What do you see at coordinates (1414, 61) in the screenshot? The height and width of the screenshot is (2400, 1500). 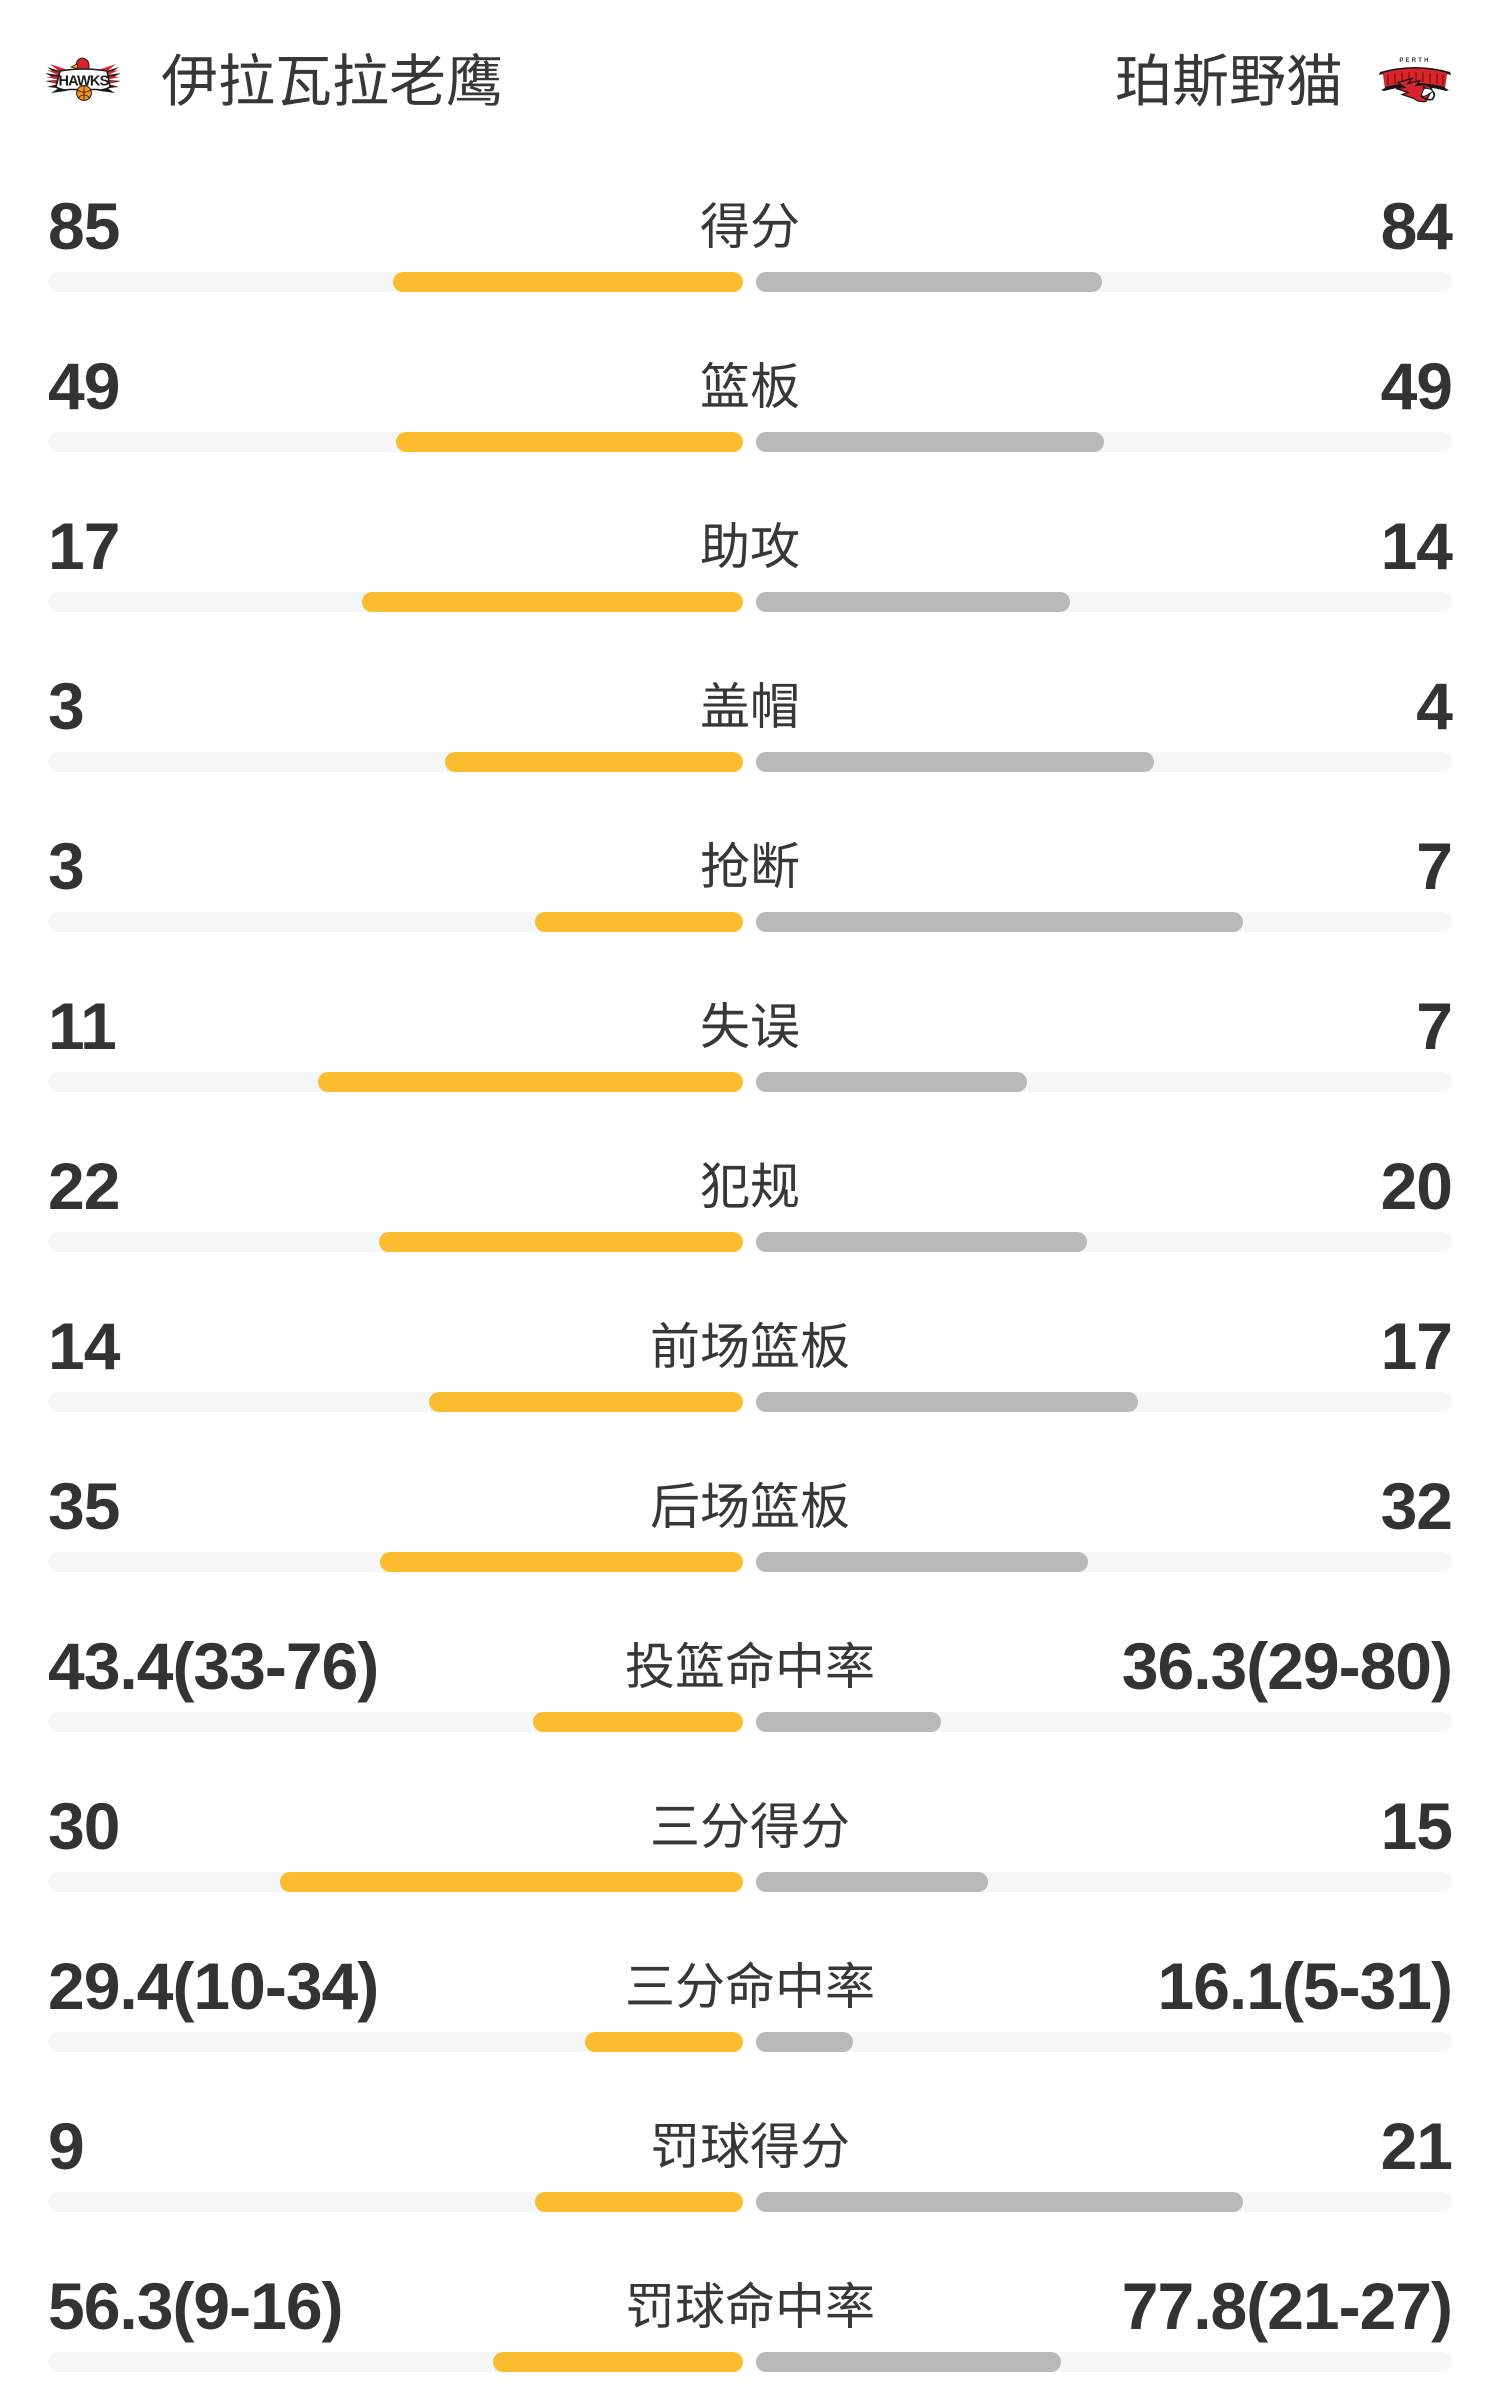 I see `svg-text: PERTH` at bounding box center [1414, 61].